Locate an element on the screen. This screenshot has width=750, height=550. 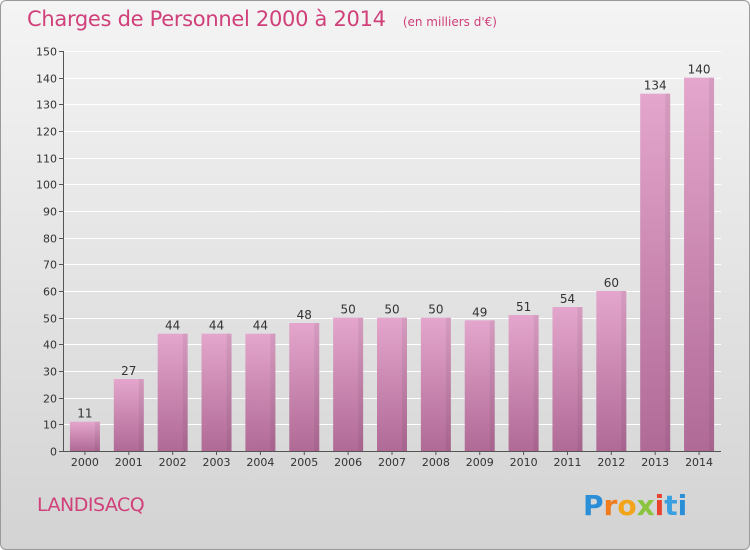
y-tick-label: 60 is located at coordinates (50, 292).